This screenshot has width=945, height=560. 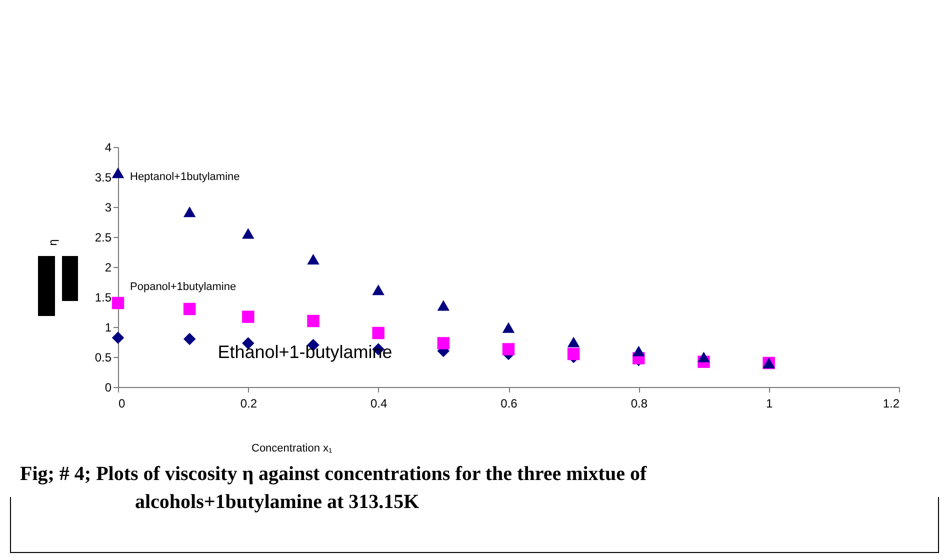 I want to click on y-axis-title: η, so click(x=53, y=242).